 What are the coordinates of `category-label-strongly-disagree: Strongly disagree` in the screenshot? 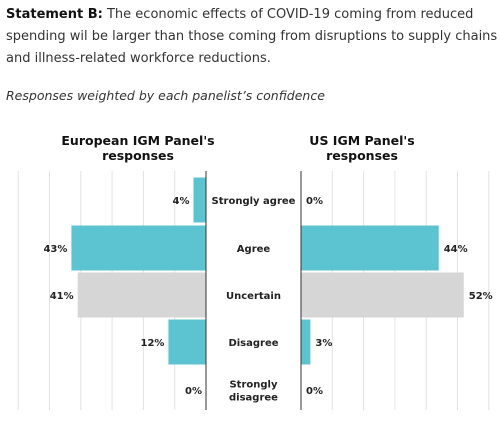 It's located at (253, 392).